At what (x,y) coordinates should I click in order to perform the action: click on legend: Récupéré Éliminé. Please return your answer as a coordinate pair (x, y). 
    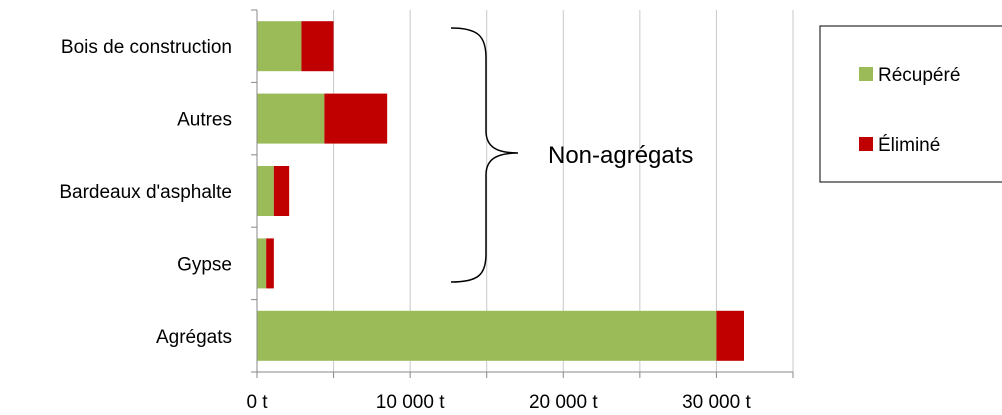
    Looking at the image, I should click on (910, 104).